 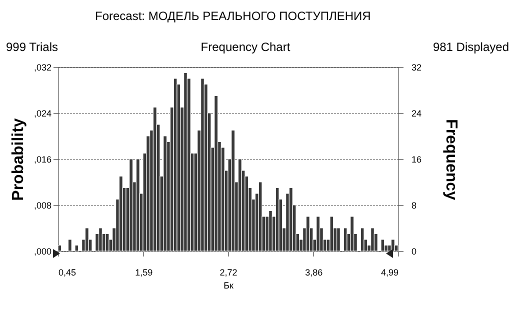 I want to click on chart-title: Forecast: МОДЕЛЬ РЕАЛЬНОГО ПОСТУПЛЕНИЯ, so click(x=233, y=16).